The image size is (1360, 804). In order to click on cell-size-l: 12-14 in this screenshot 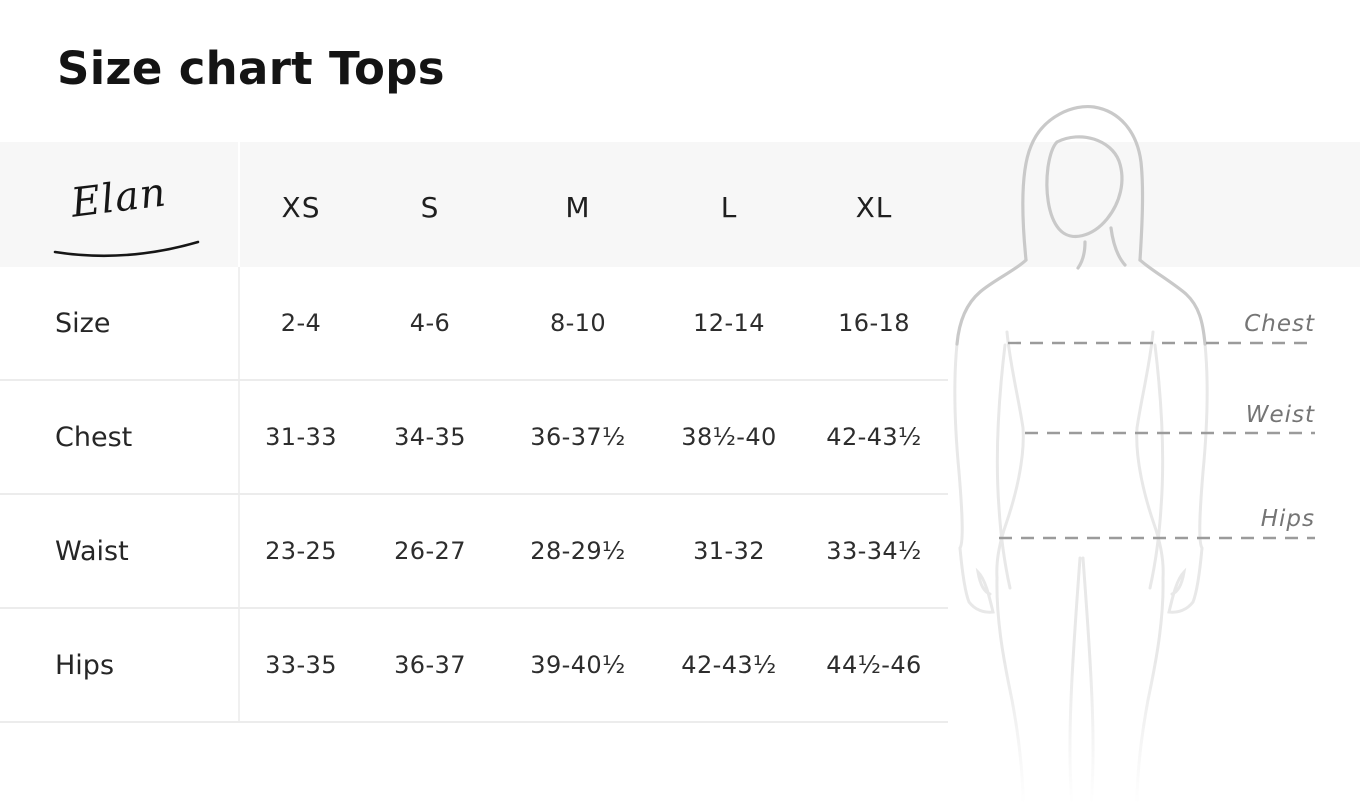, I will do `click(729, 323)`.